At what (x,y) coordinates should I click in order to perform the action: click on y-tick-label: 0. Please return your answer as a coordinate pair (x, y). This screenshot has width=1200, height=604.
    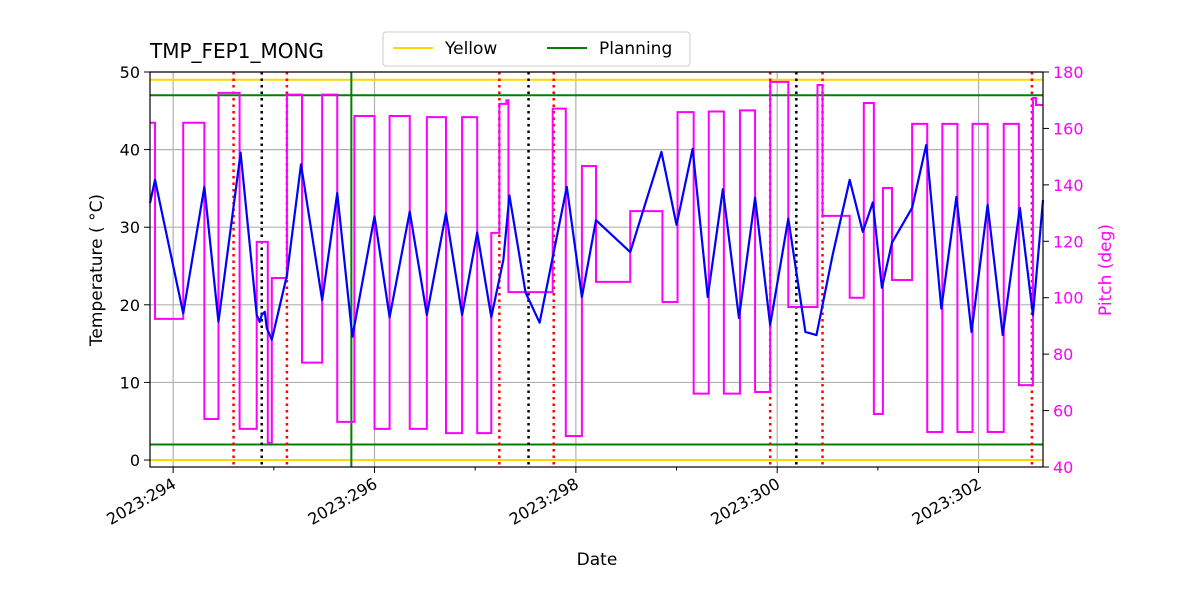
    Looking at the image, I should click on (135, 460).